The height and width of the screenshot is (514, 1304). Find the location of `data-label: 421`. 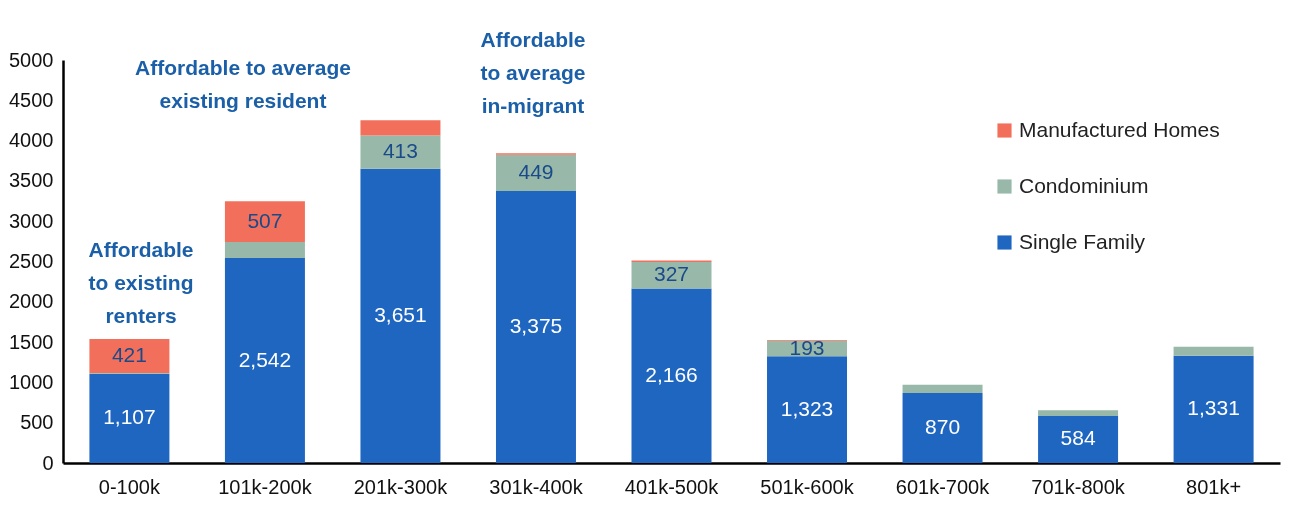

data-label: 421 is located at coordinates (129, 354).